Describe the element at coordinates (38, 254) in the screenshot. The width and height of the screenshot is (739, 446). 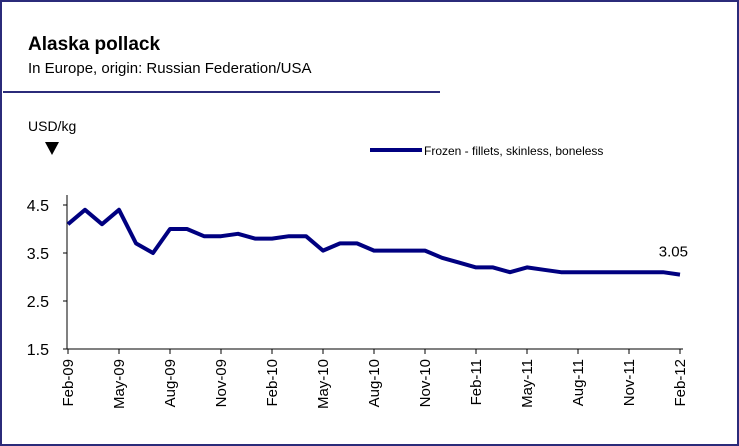
I see `y-tick-label: 3.5` at that location.